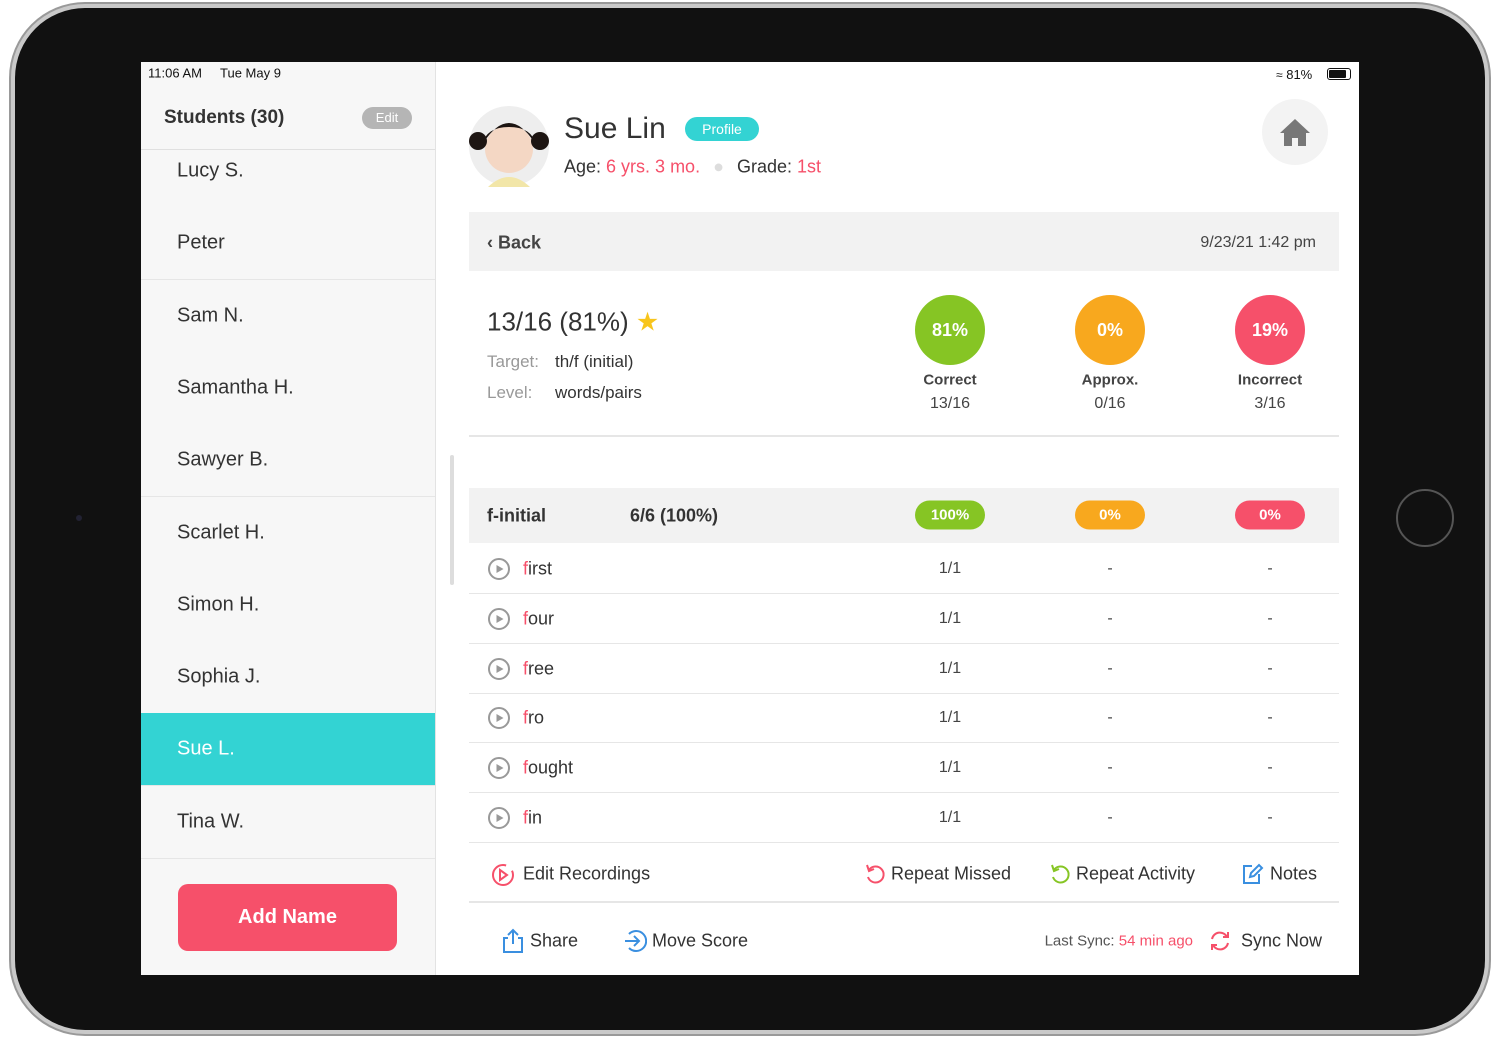 The width and height of the screenshot is (1500, 1038). I want to click on word-rest: ree, so click(541, 668).